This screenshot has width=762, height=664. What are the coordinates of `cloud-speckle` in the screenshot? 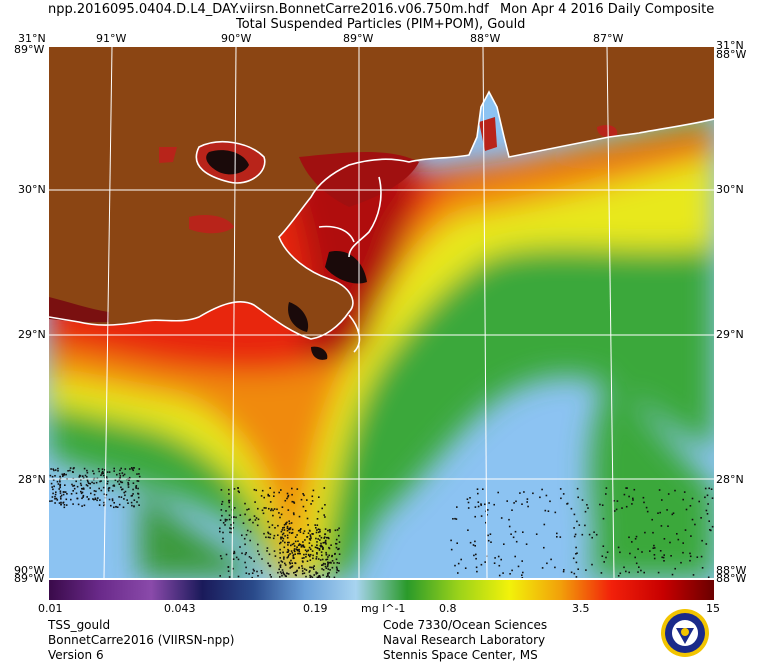 It's located at (381, 522).